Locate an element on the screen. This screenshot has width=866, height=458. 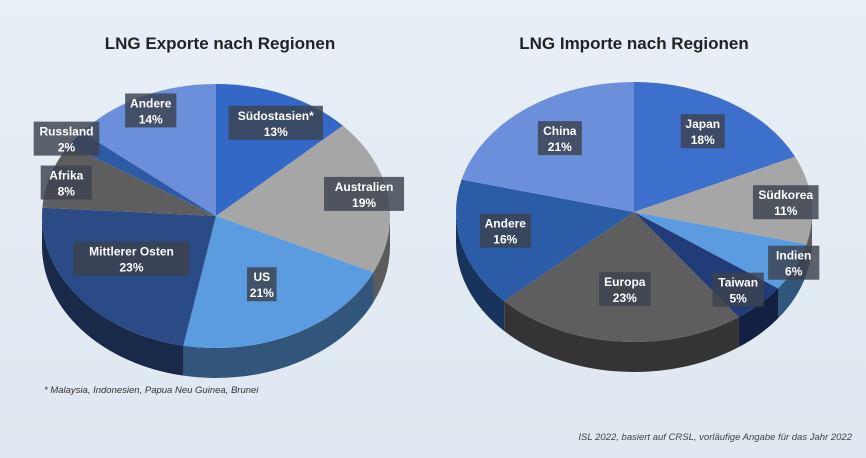
slice-label-name: China is located at coordinates (560, 131).